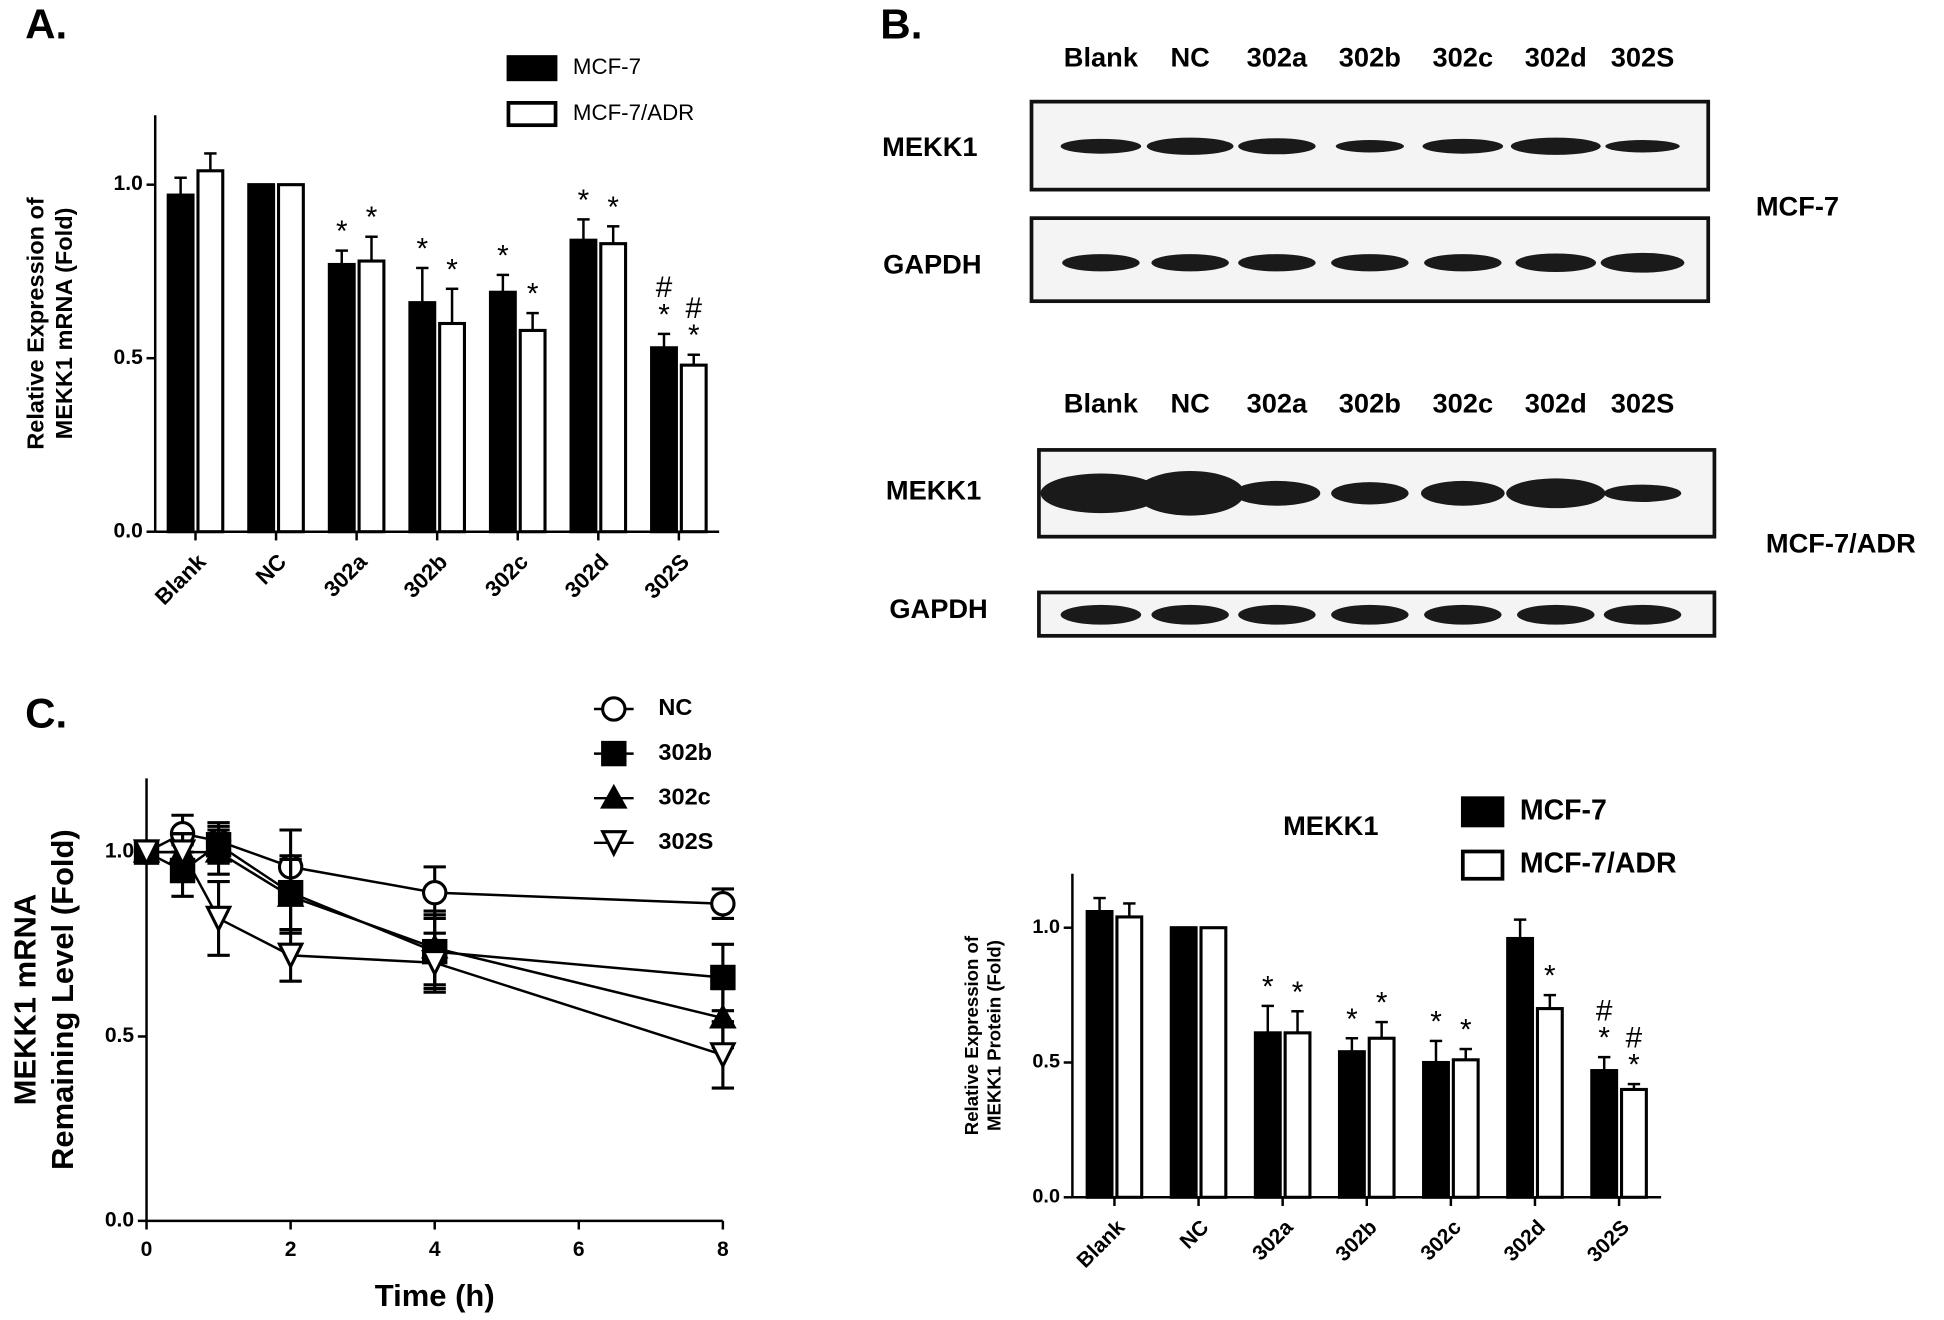 This screenshot has width=1944, height=1320. I want to click on lane-label: 302a, so click(1277, 402).